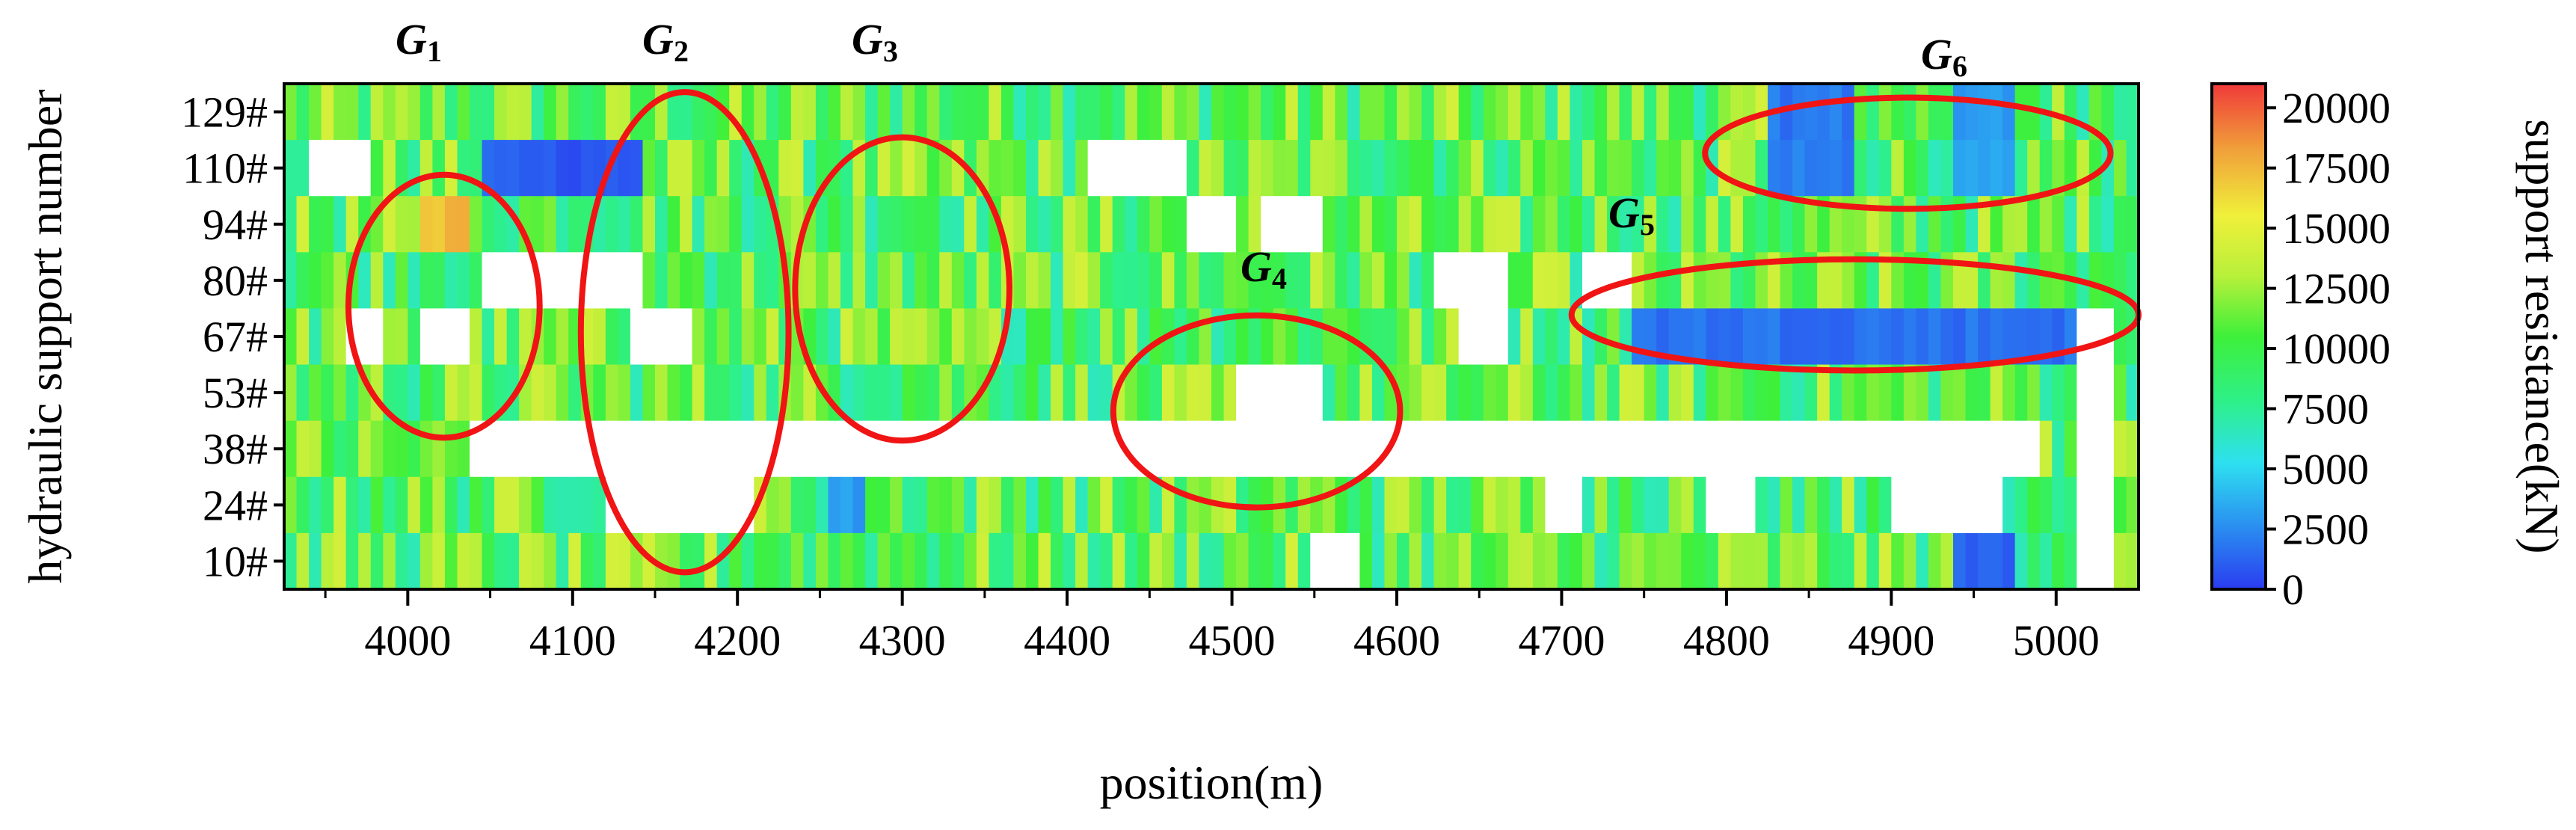 This screenshot has width=2576, height=830. I want to click on colorbar-tick-label: 7500, so click(2325, 409).